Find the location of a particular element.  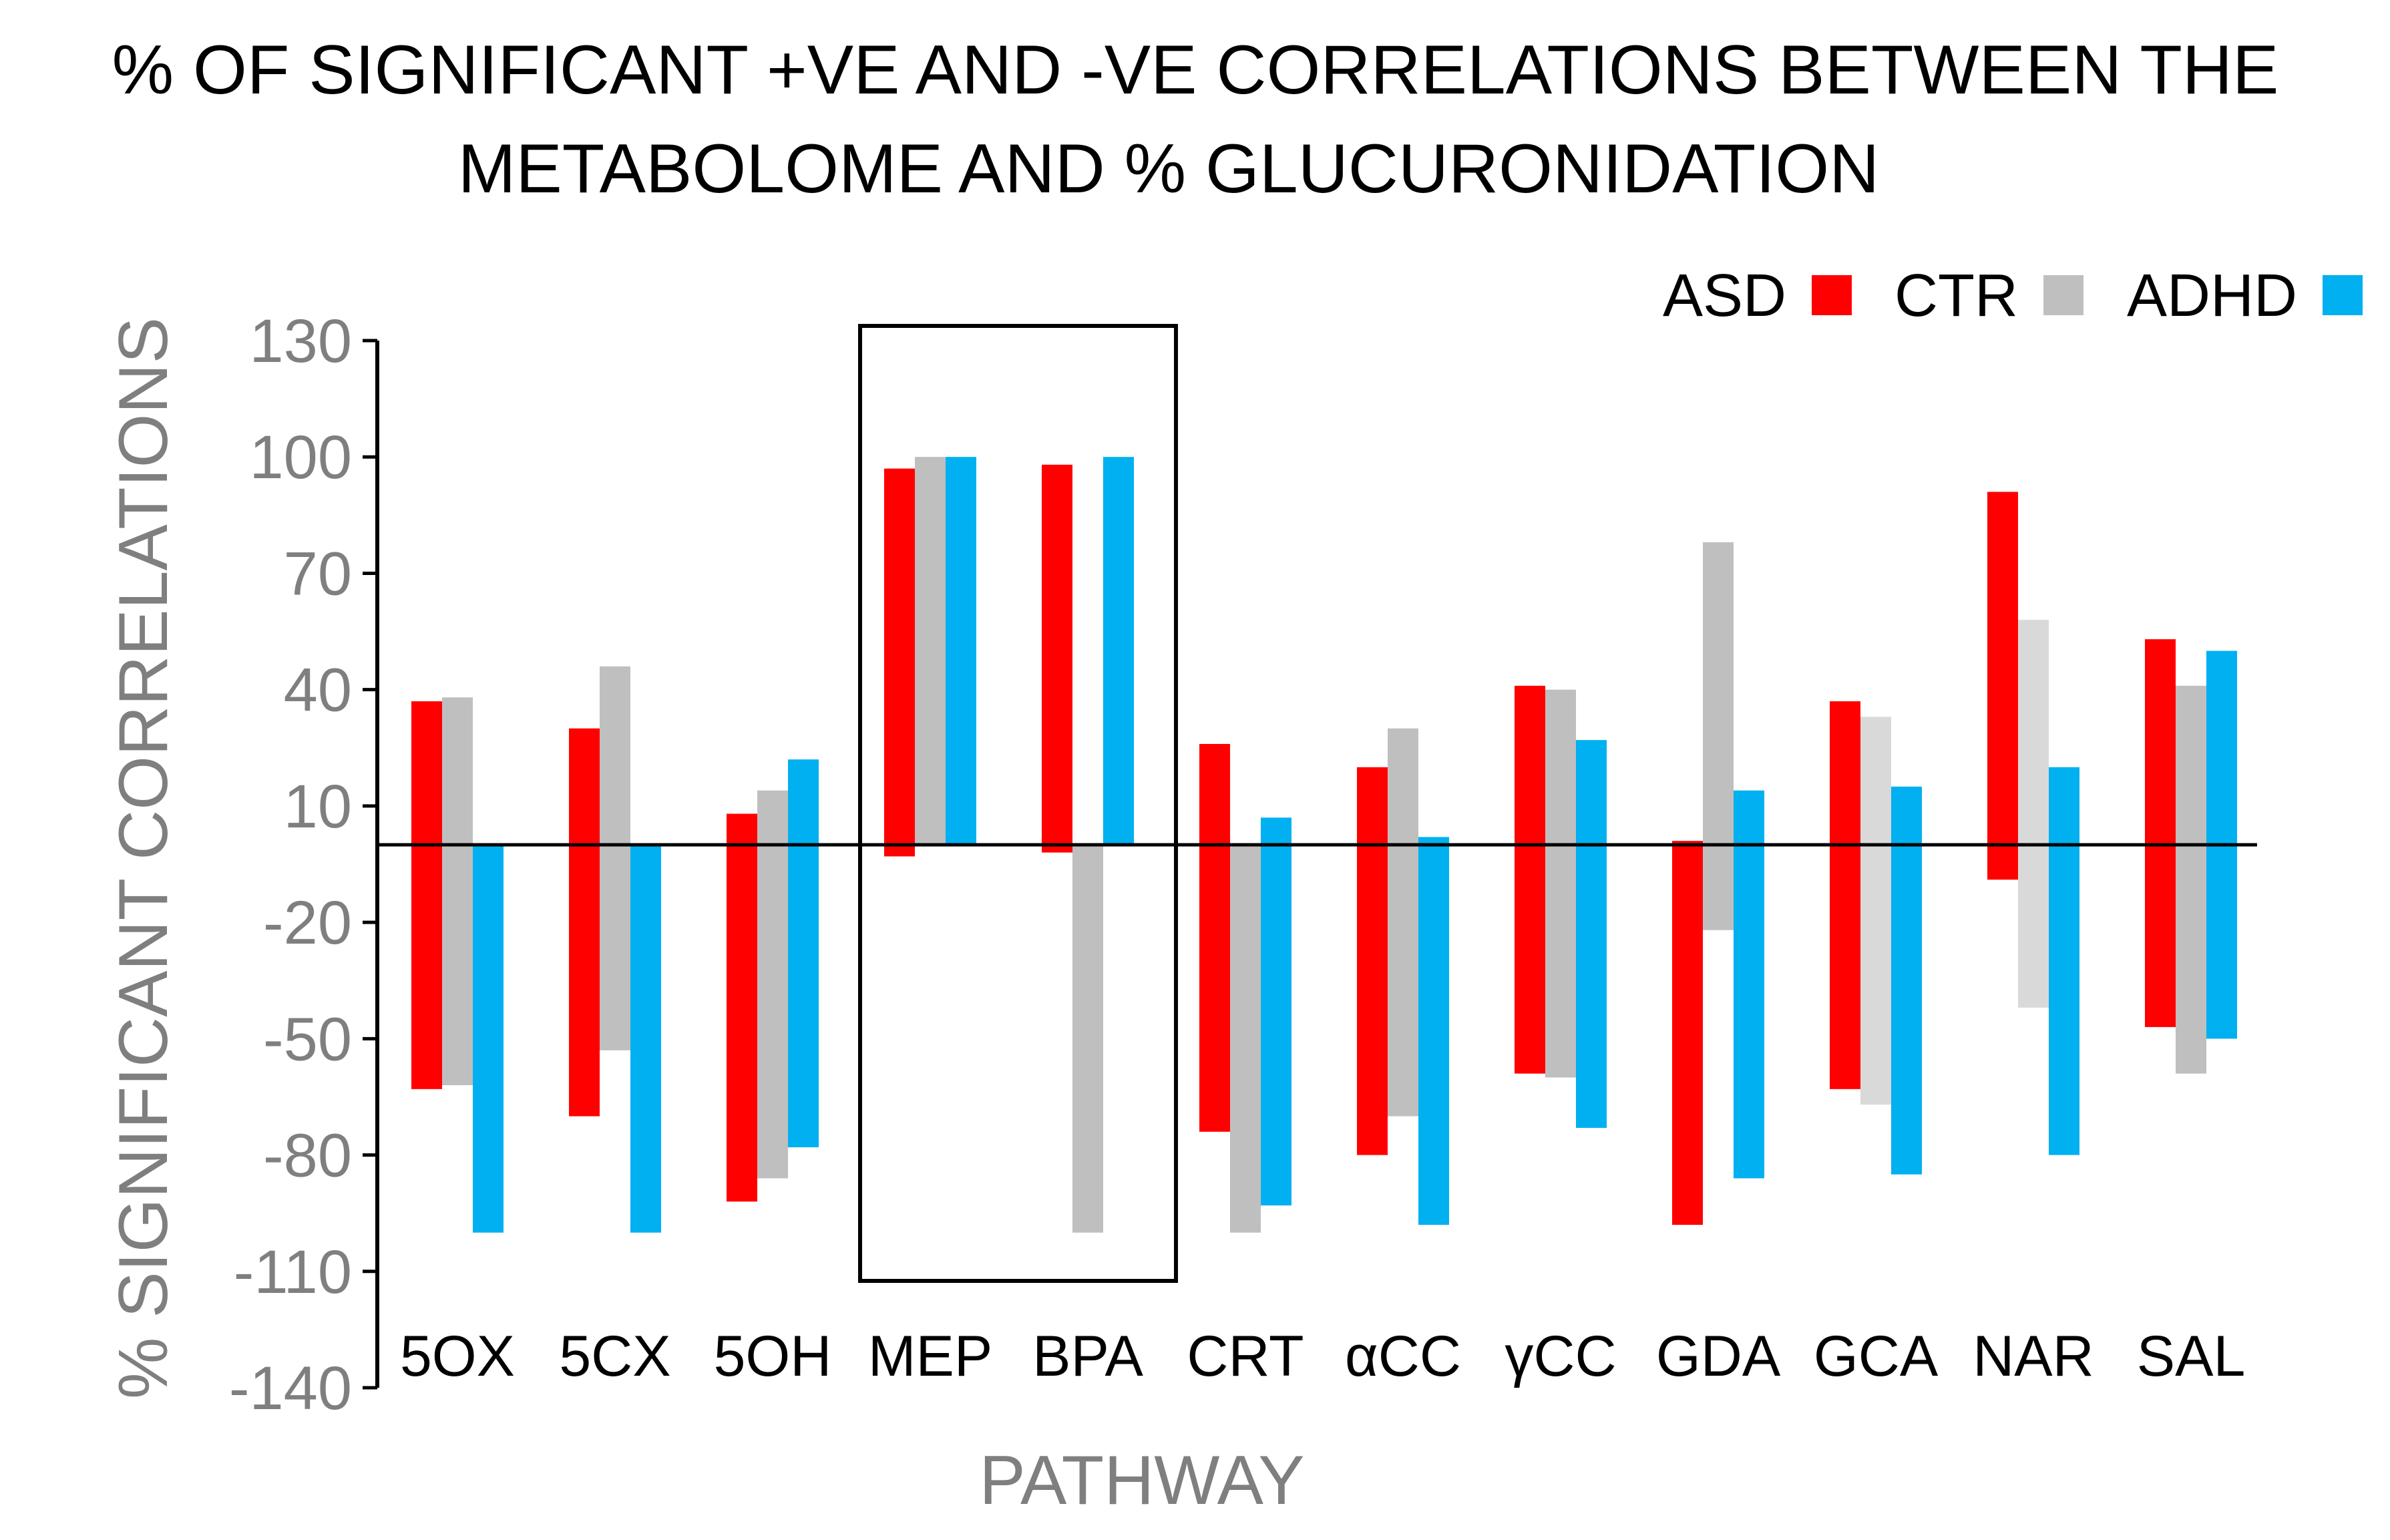

bar-asd-crt-positive is located at coordinates (1214, 794).